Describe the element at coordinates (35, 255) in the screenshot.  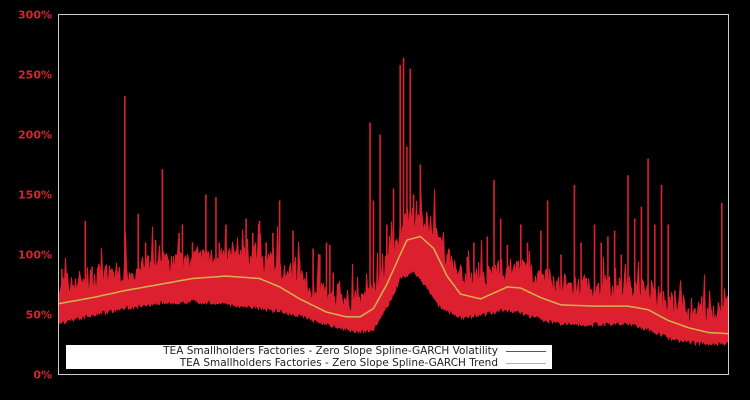
I see `y-tick-label: 100%` at that location.